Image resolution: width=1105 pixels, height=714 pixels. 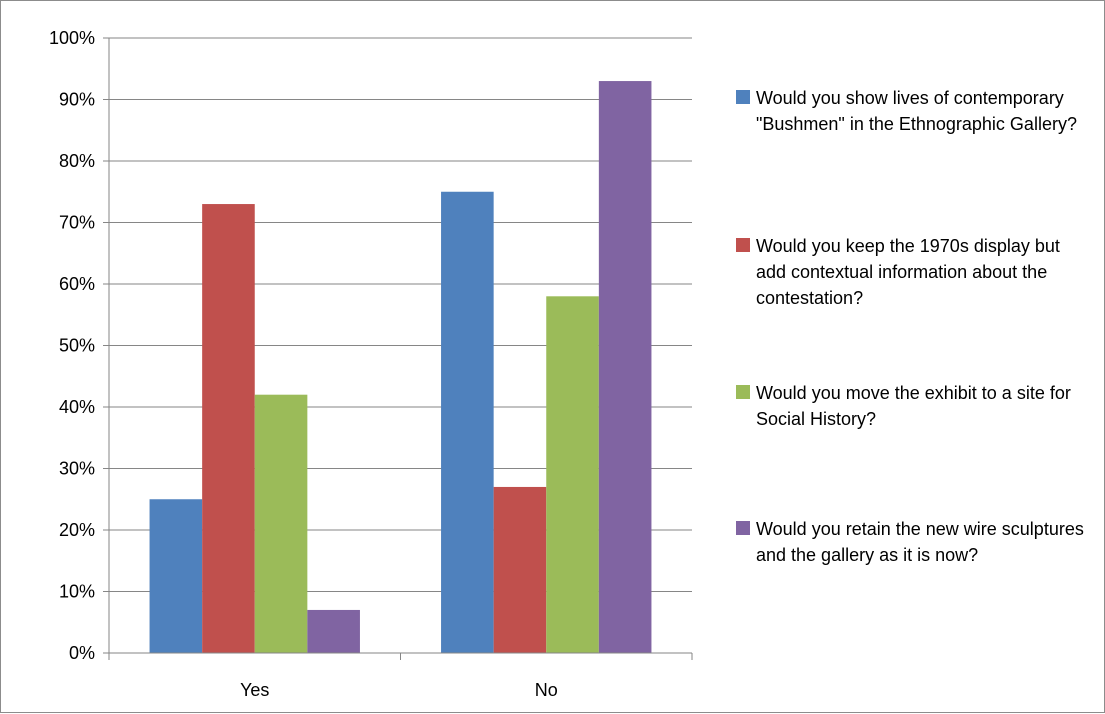 What do you see at coordinates (399, 690) in the screenshot?
I see `x-axis-tick-labels: Yes No` at bounding box center [399, 690].